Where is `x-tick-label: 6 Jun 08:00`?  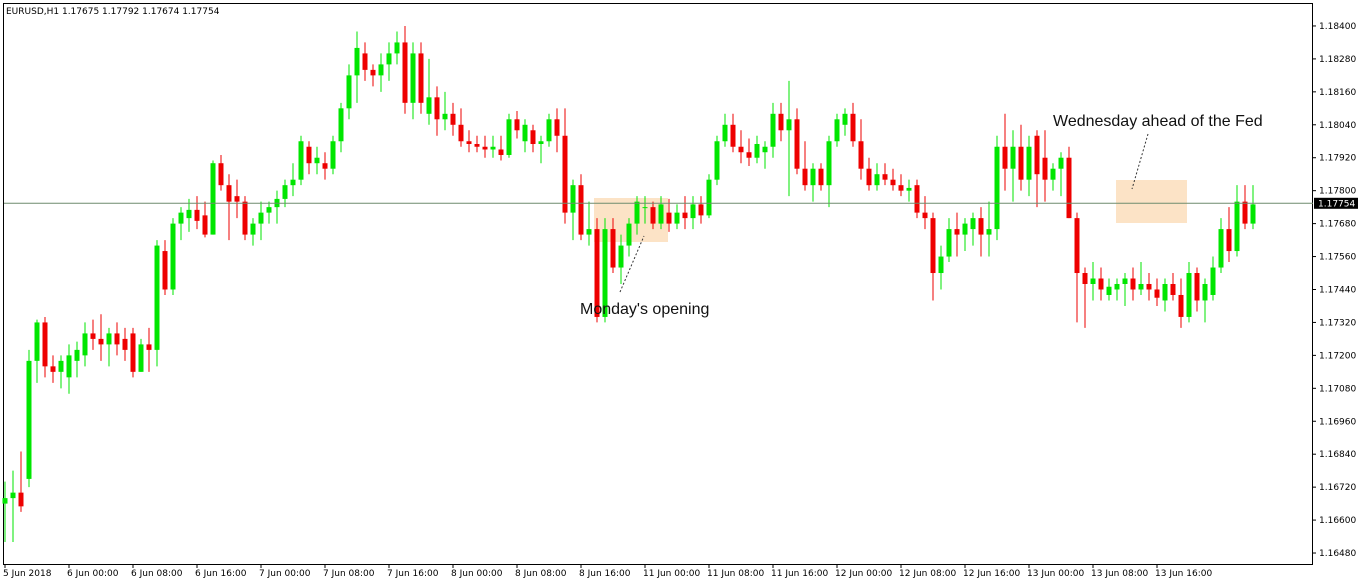 x-tick-label: 6 Jun 08:00 is located at coordinates (157, 574).